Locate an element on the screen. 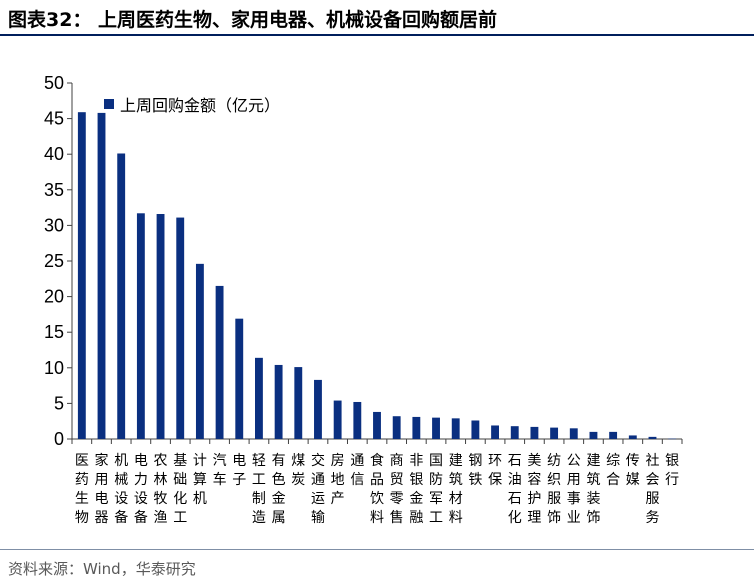 The height and width of the screenshot is (584, 754). y-tick-label: 0 is located at coordinates (59, 439).